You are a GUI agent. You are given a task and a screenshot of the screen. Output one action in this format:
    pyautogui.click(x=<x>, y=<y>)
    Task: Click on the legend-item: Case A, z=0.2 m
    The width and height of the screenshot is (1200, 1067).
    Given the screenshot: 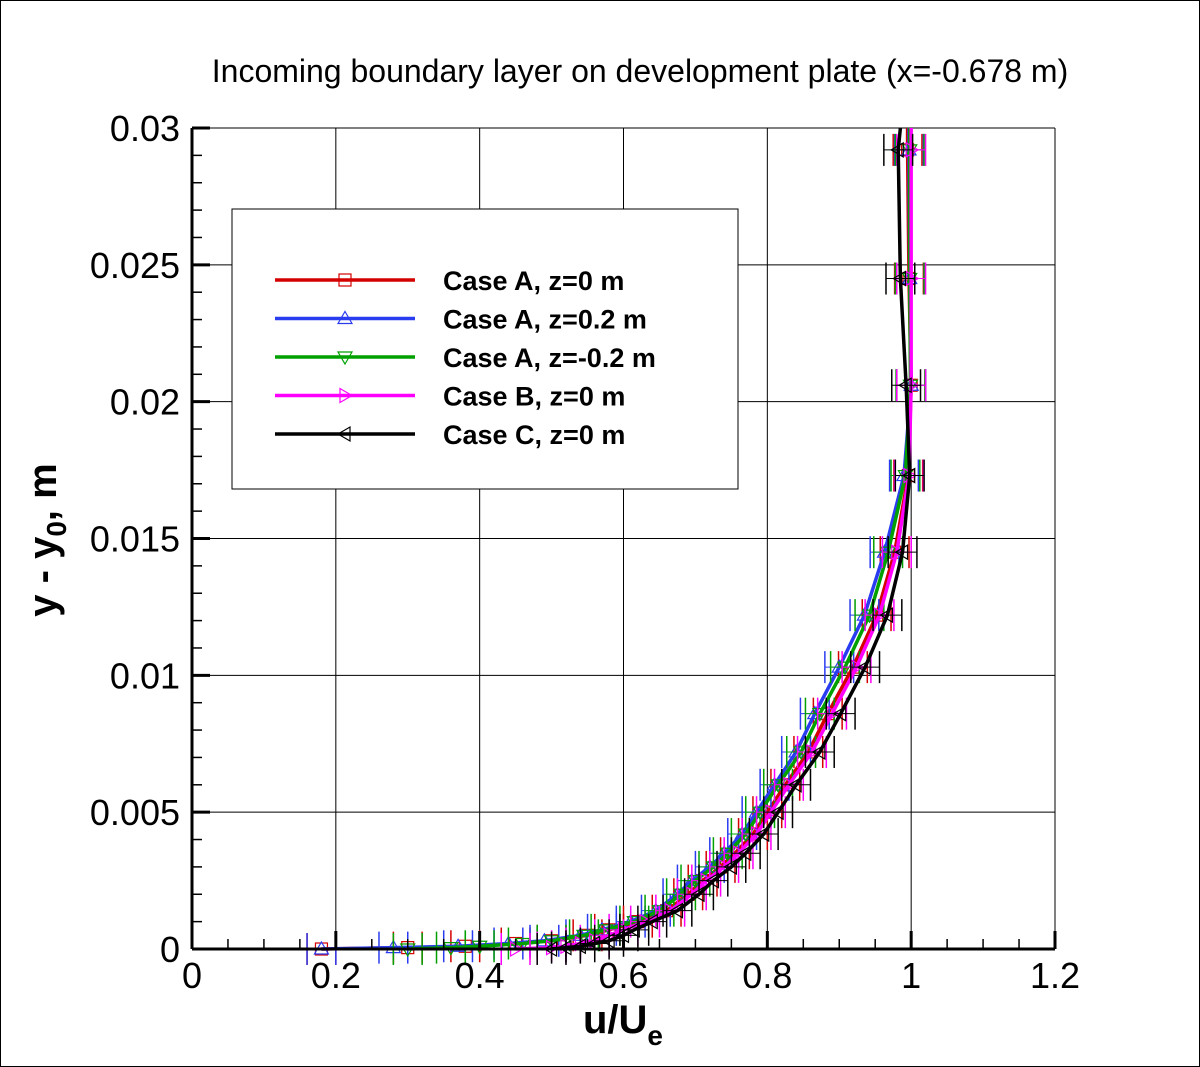 What is the action you would take?
    pyautogui.click(x=461, y=320)
    